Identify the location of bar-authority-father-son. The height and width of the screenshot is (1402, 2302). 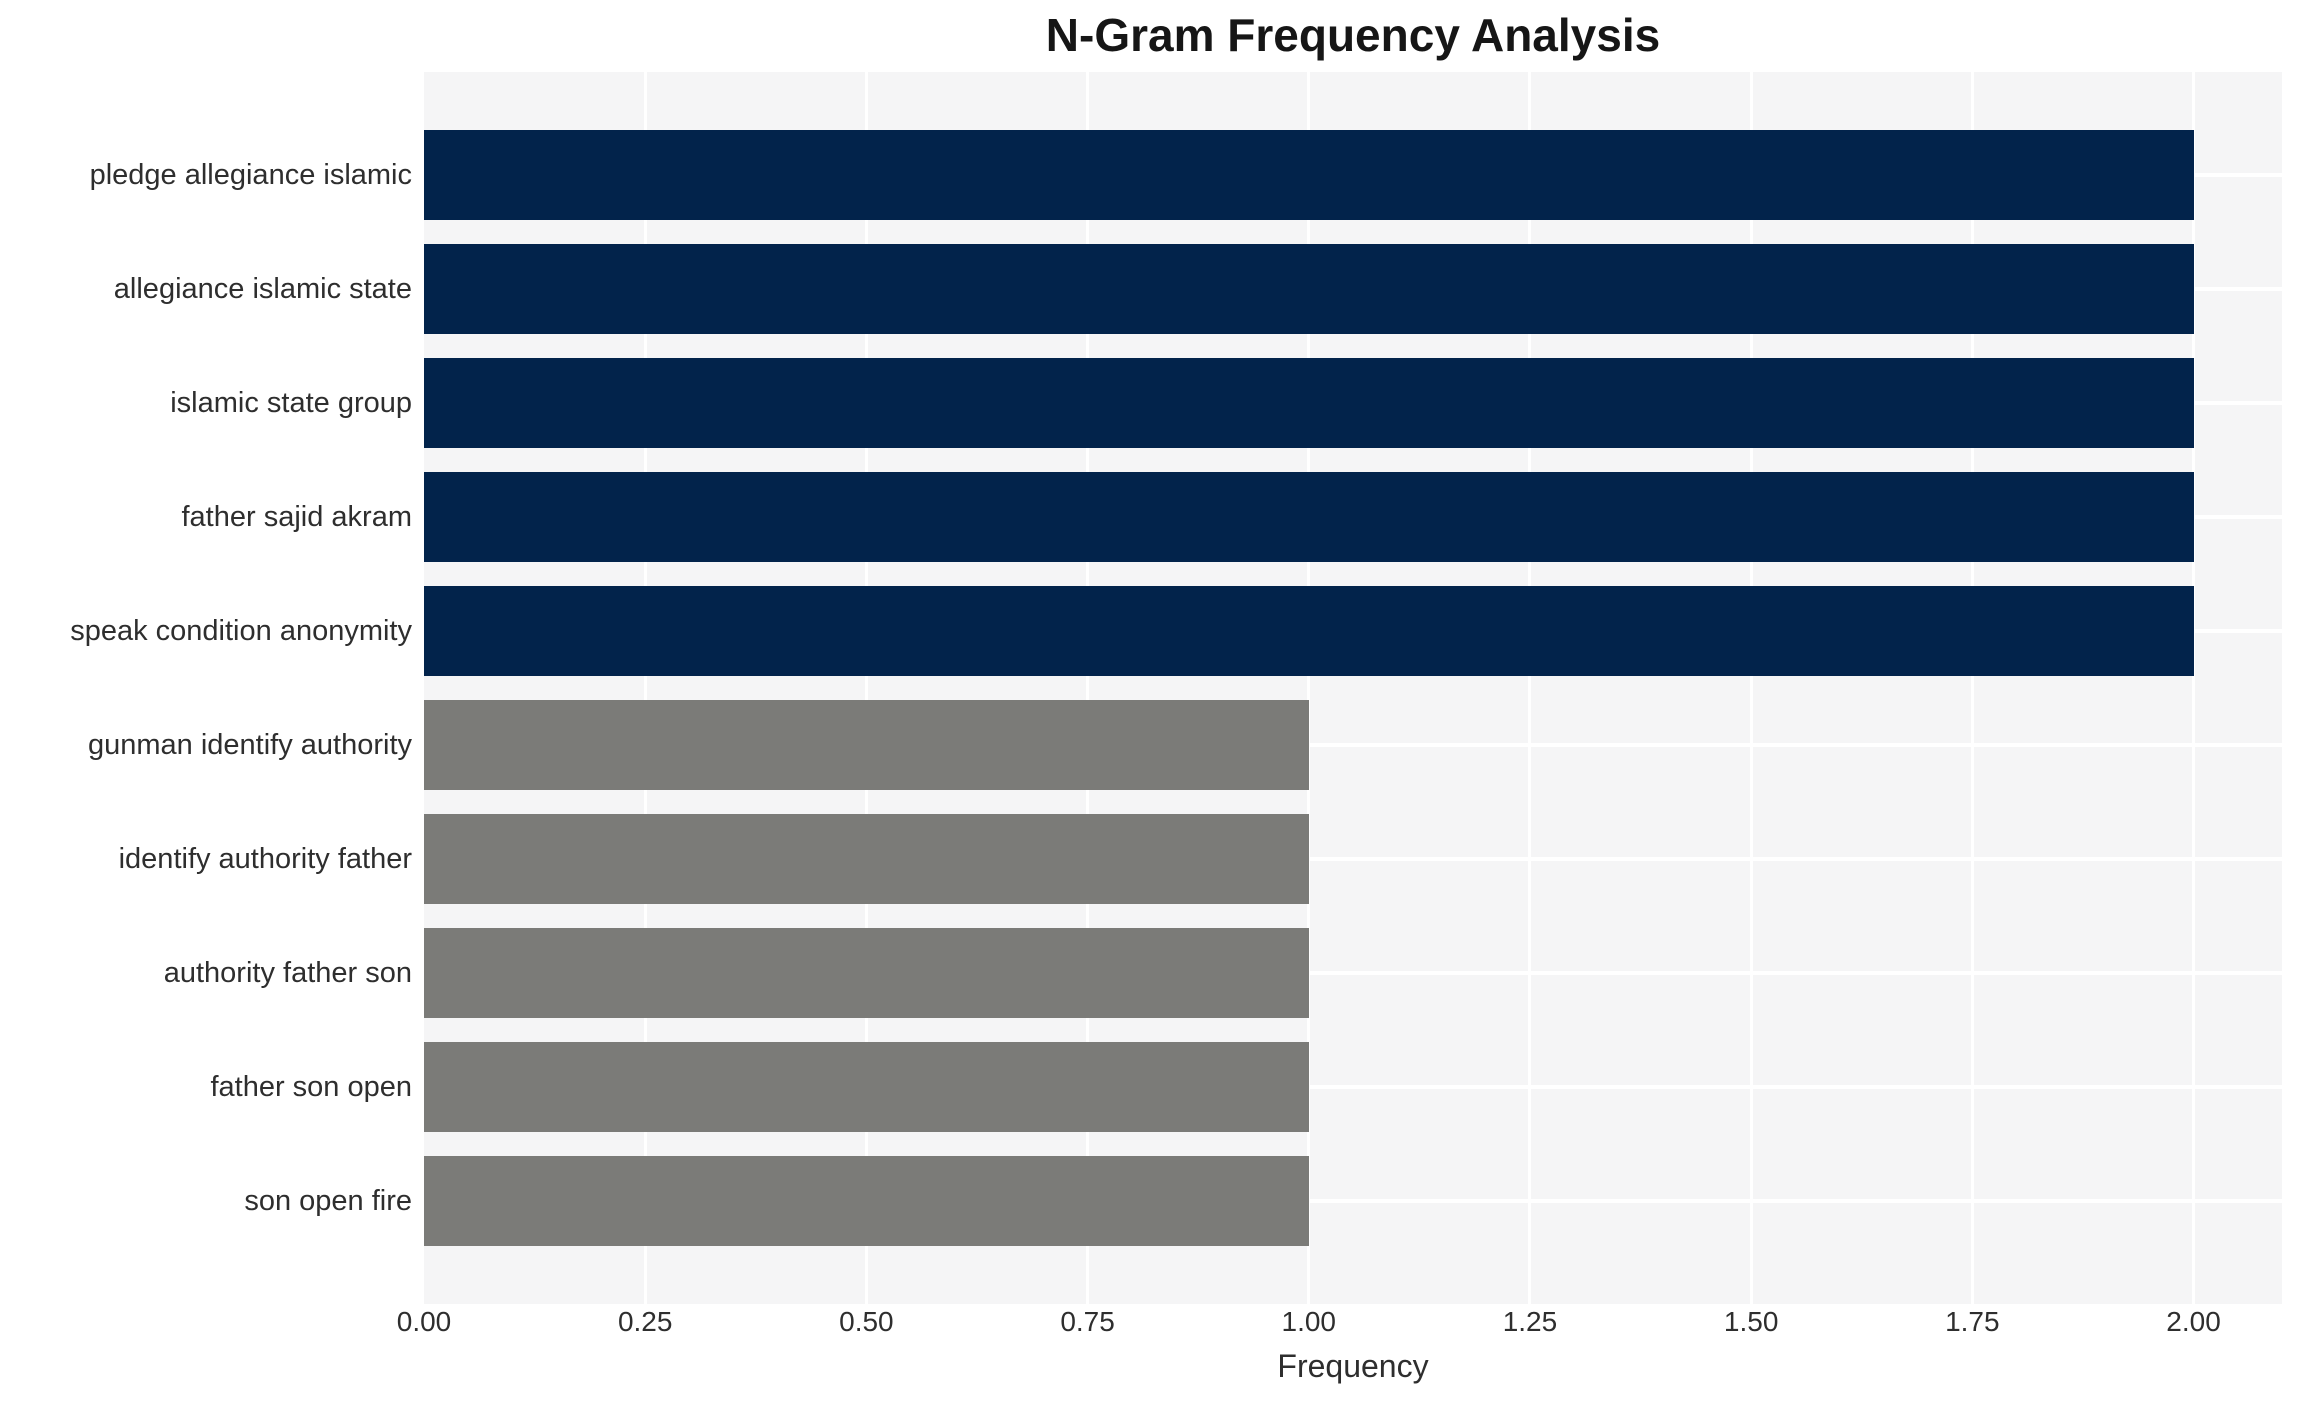
(866, 973).